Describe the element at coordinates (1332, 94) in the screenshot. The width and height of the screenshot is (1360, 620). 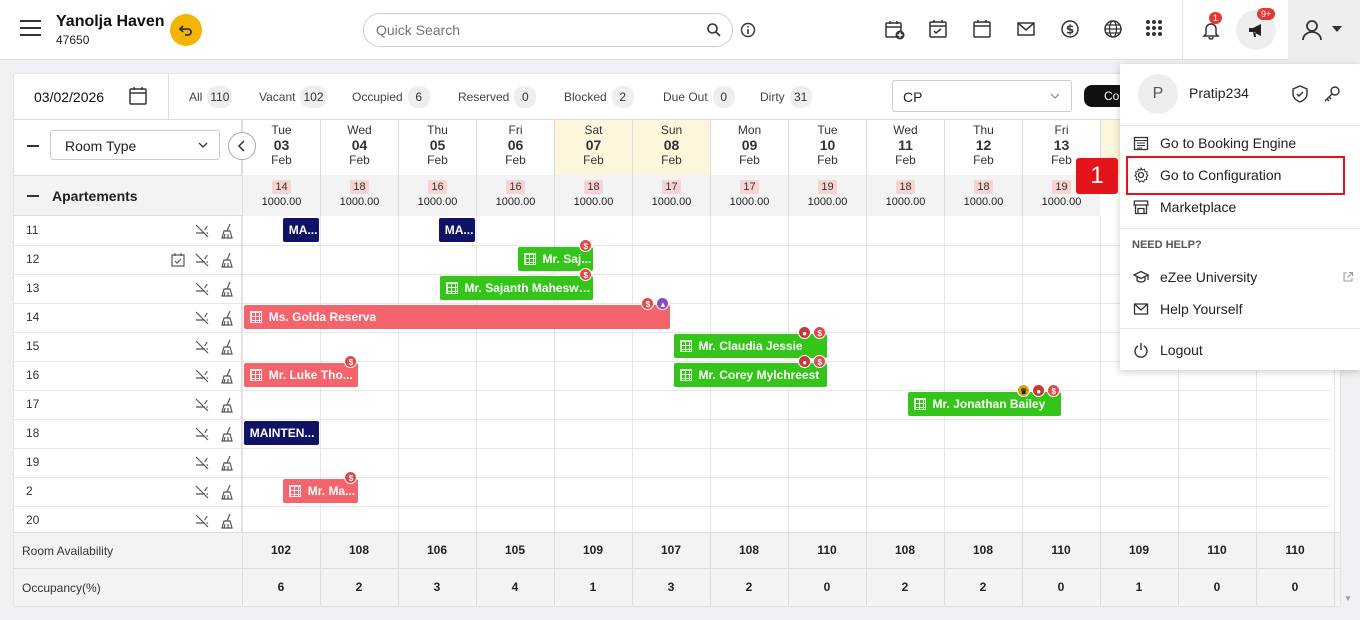
I see `key-icon` at that location.